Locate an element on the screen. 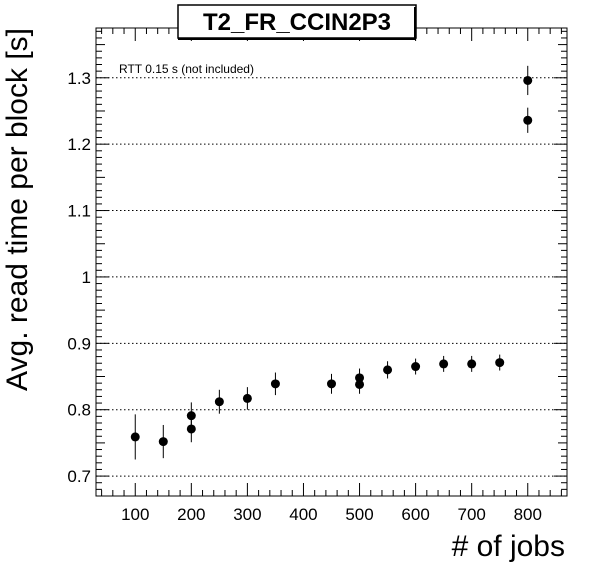 The height and width of the screenshot is (572, 596). y-tick-label: 1.3 is located at coordinates (79, 78).